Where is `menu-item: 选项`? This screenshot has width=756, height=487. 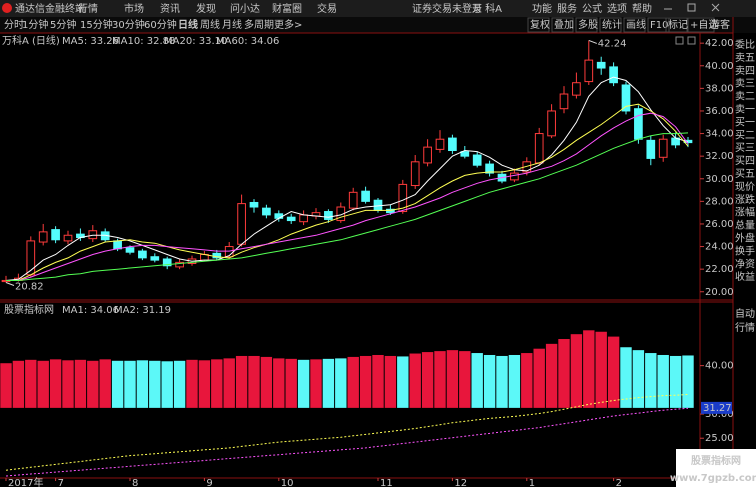
menu-item: 选项 is located at coordinates (617, 8).